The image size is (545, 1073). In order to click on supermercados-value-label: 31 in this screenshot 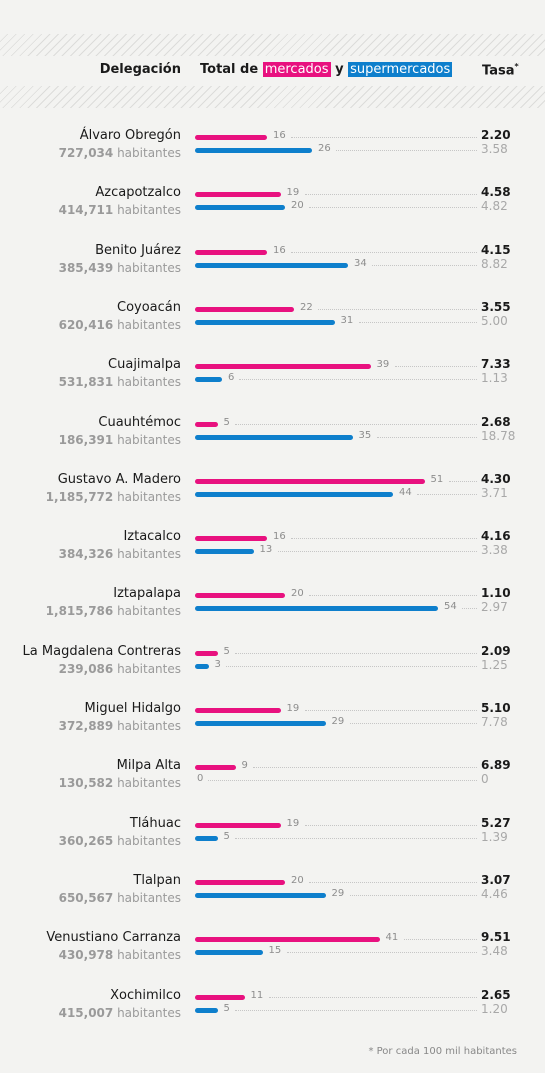, I will do `click(347, 320)`.